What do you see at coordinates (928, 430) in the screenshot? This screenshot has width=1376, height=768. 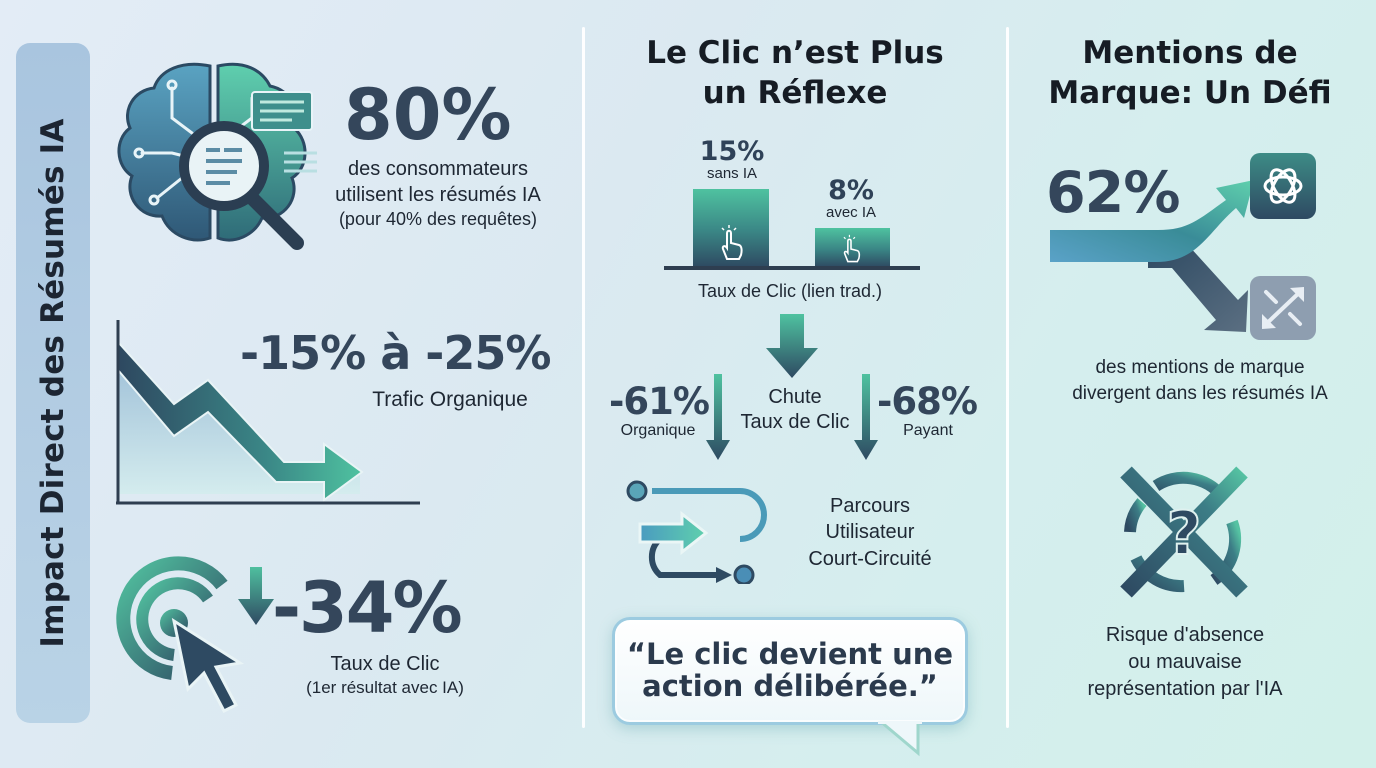 I see `drop-paid-label: Payant` at bounding box center [928, 430].